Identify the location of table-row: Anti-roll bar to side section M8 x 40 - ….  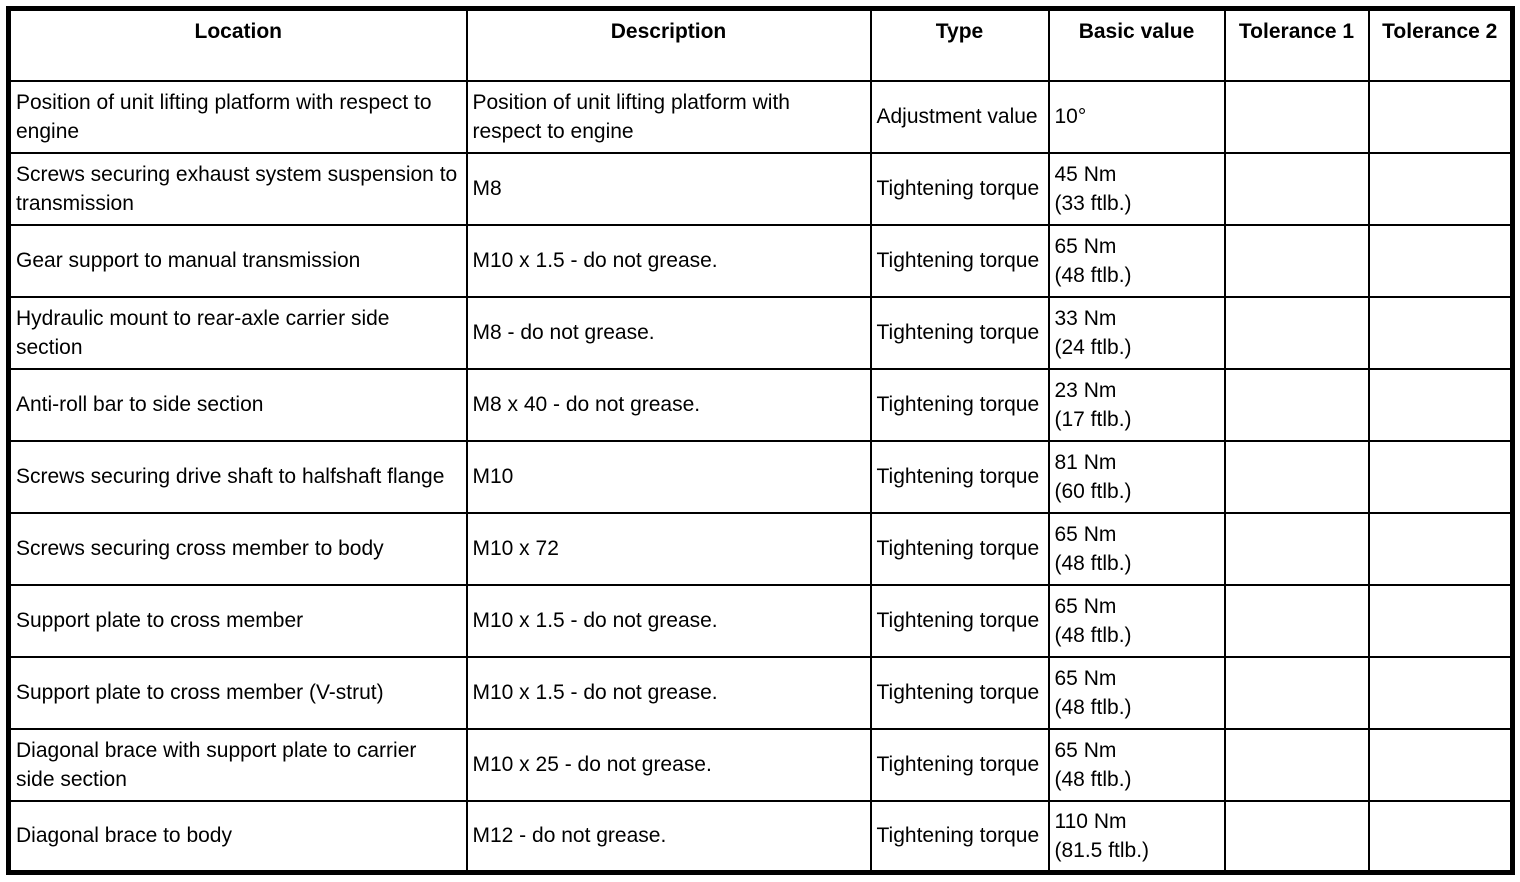
(760, 404).